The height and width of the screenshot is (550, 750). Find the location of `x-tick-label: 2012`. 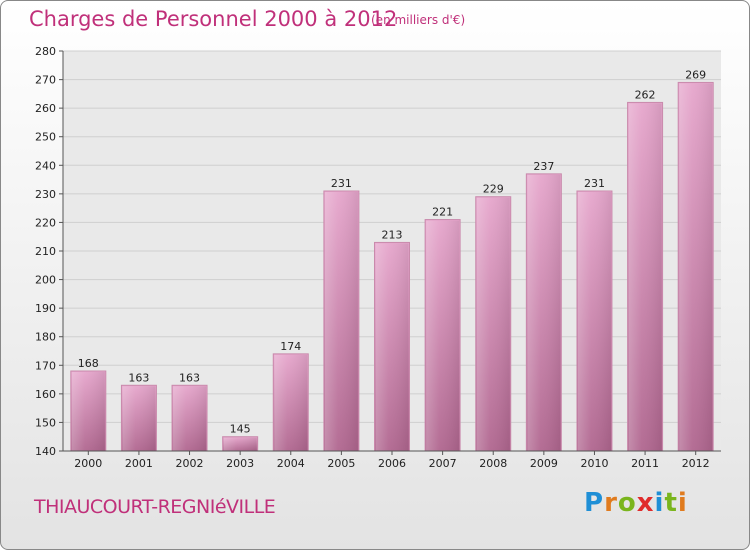

x-tick-label: 2012 is located at coordinates (696, 463).